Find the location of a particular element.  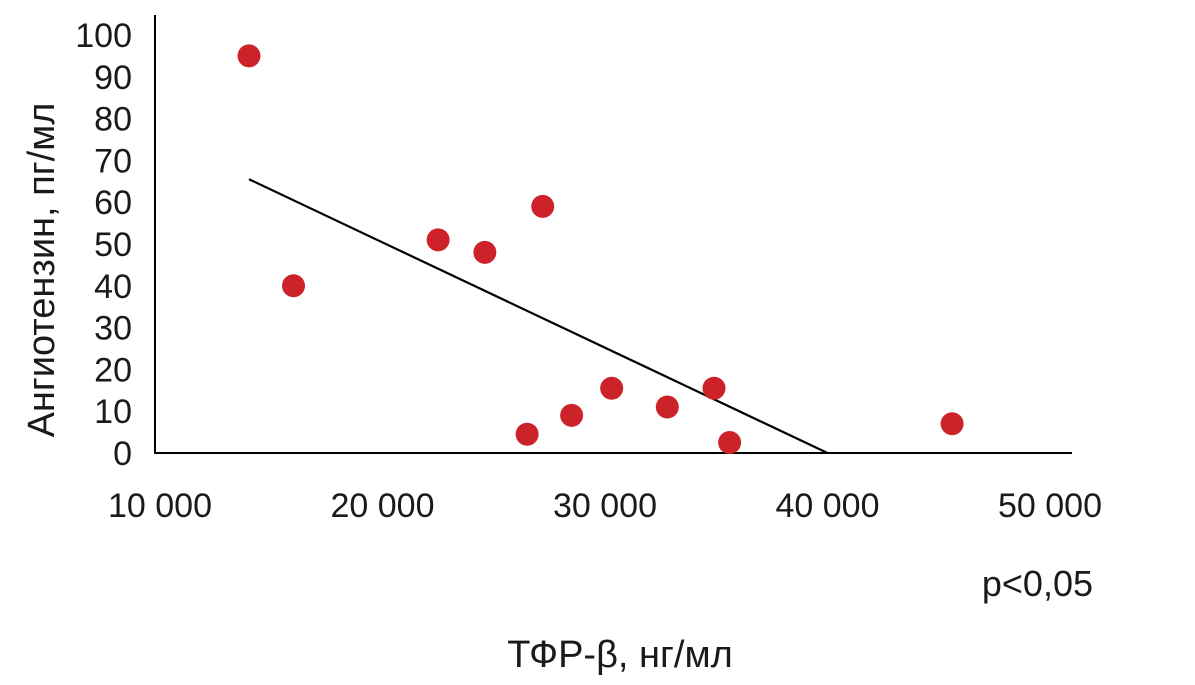

x-tick-label: 30 000 is located at coordinates (605, 506).